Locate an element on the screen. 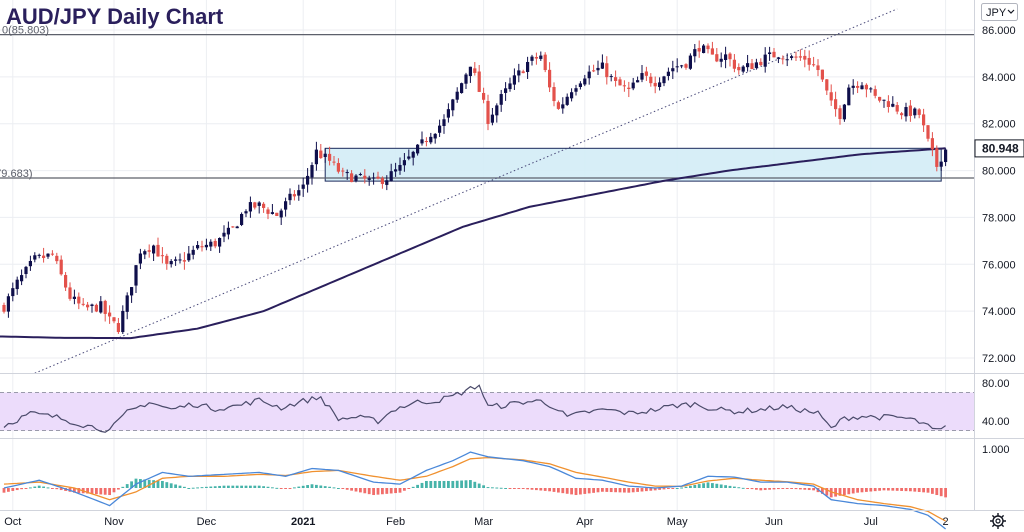 This screenshot has width=1024, height=532. currency-selector: JPY is located at coordinates (999, 12).